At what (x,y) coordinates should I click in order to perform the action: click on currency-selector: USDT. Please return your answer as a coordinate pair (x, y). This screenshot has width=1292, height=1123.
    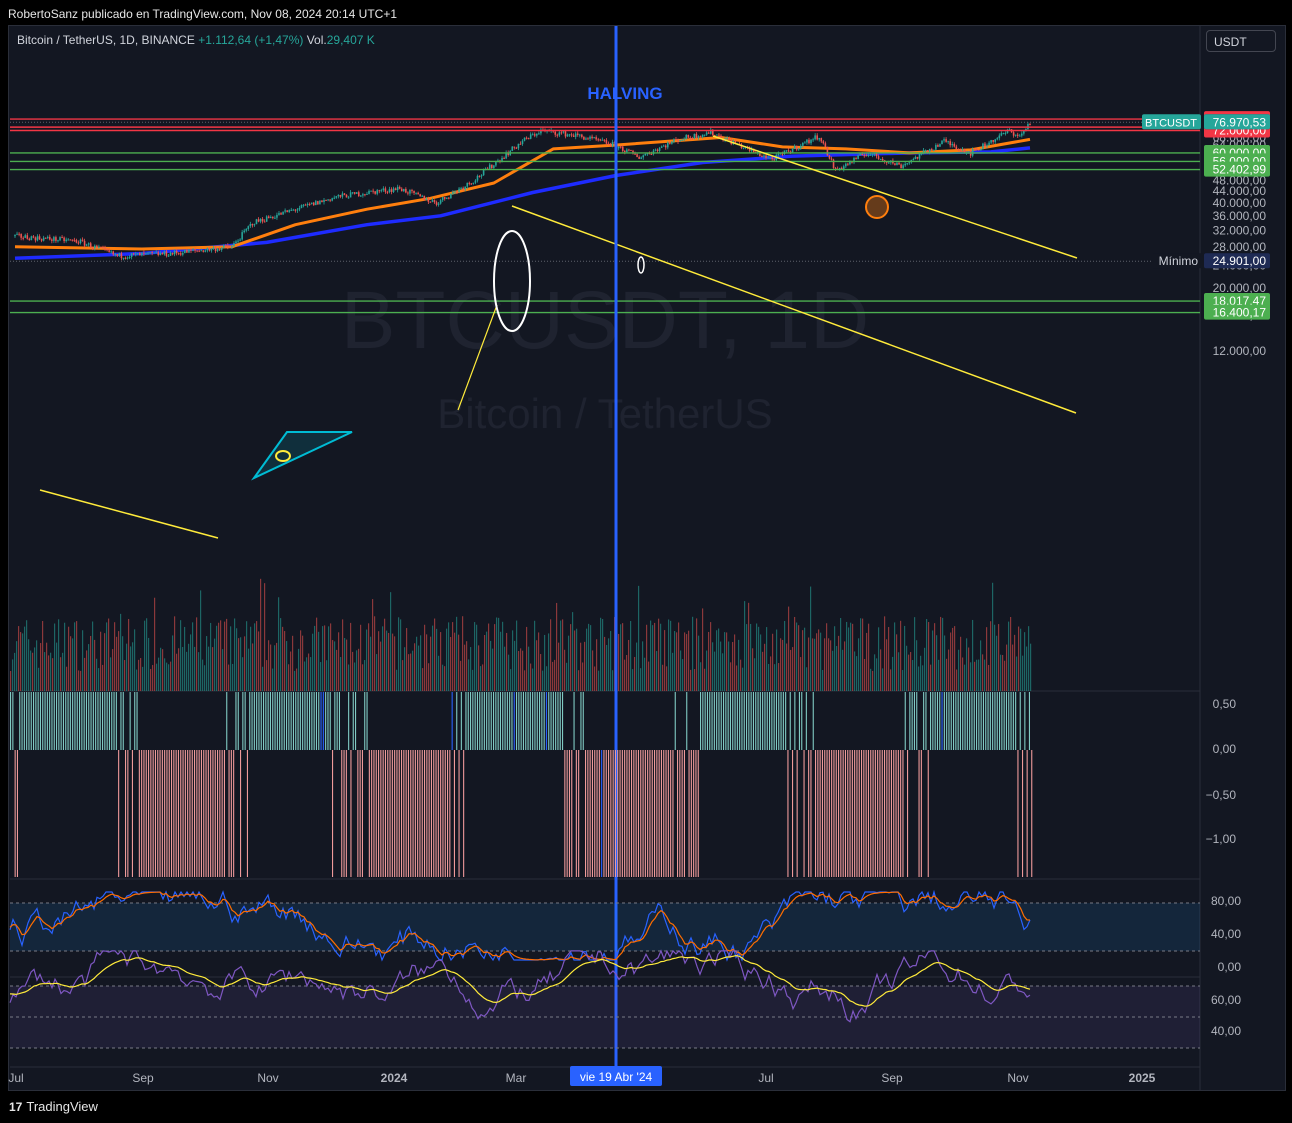
    Looking at the image, I should click on (1241, 41).